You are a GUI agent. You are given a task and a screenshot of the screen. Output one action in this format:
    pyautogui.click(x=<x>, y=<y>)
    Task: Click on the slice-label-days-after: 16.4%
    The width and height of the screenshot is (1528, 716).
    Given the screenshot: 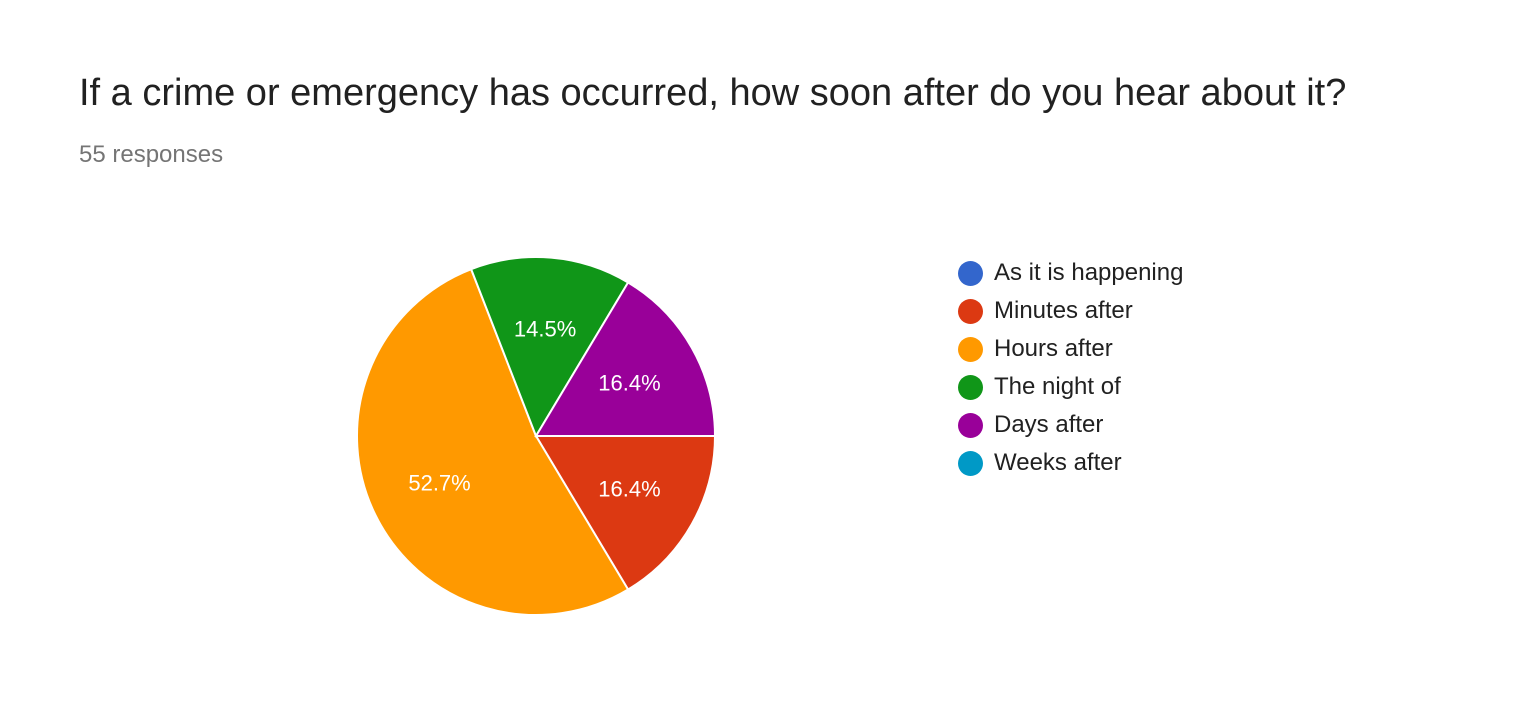 What is the action you would take?
    pyautogui.click(x=629, y=383)
    